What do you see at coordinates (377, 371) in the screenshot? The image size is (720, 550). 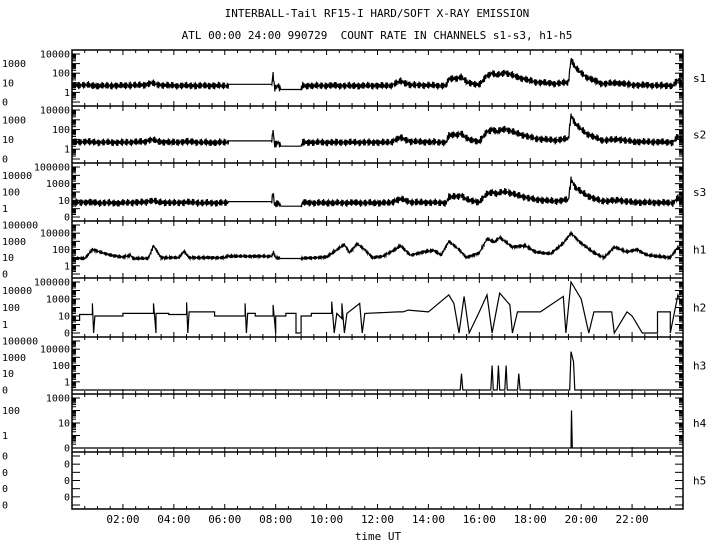 I see `series-line-h3` at bounding box center [377, 371].